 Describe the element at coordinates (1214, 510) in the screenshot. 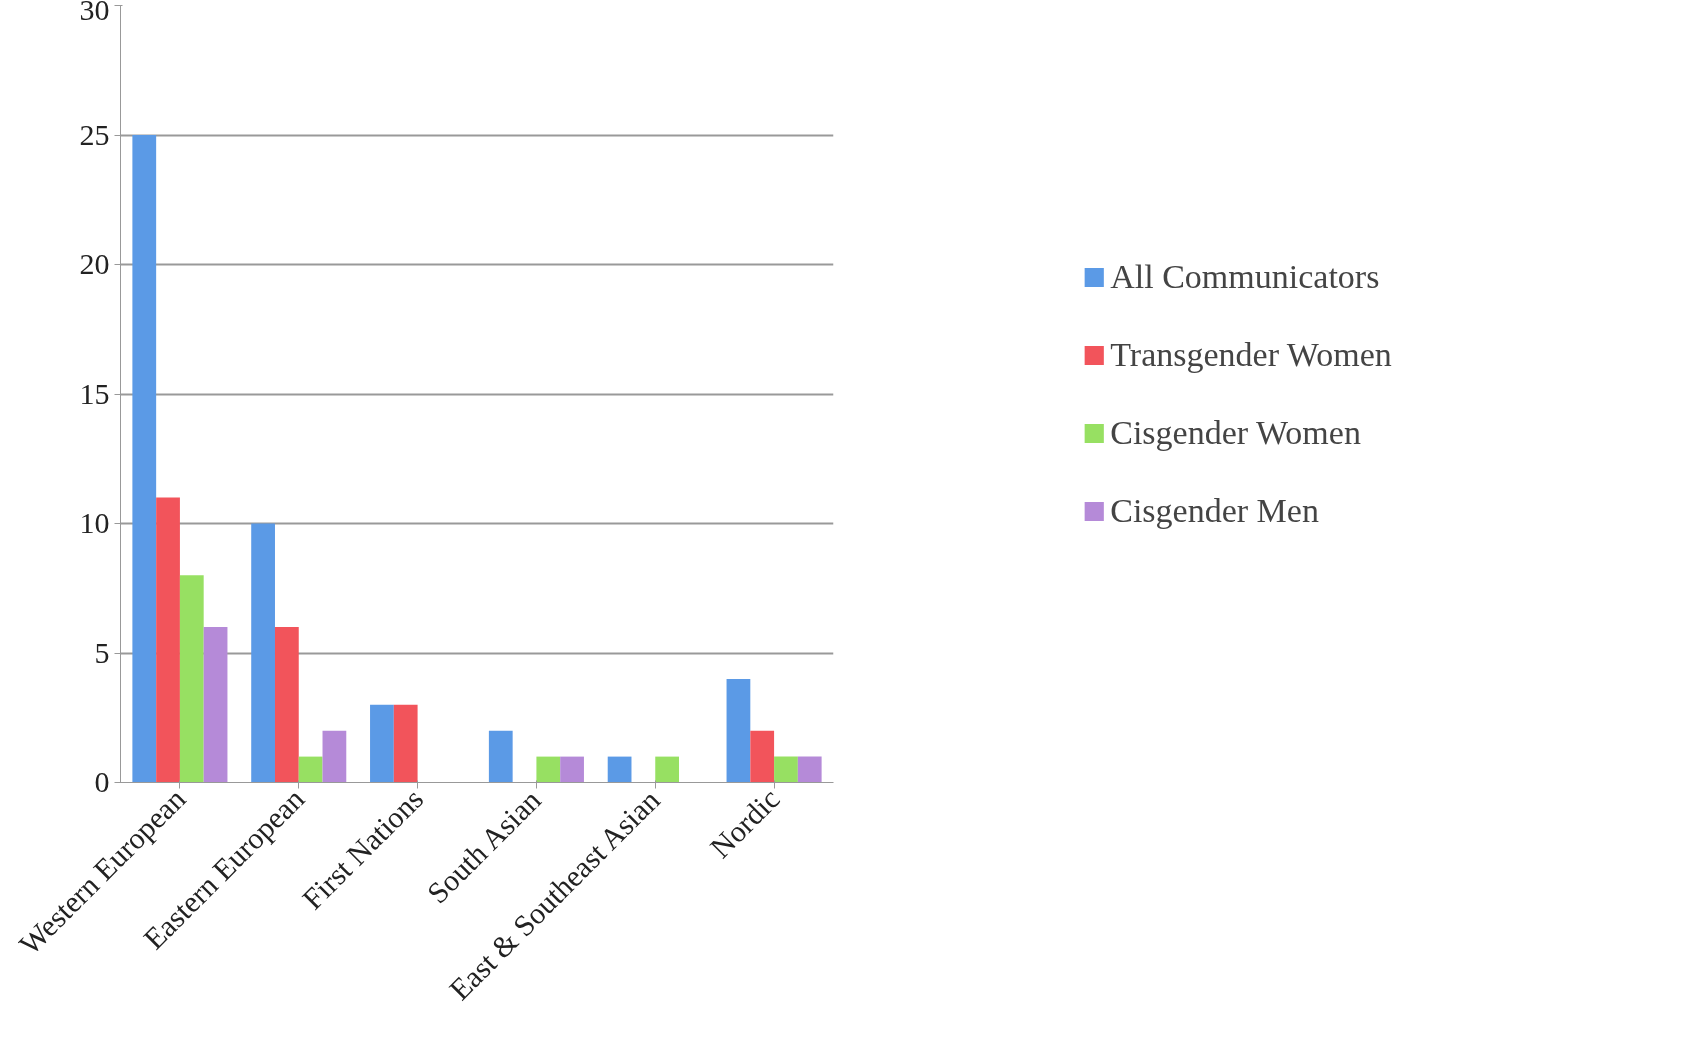

I see `legend-label: Cisgender Men` at that location.